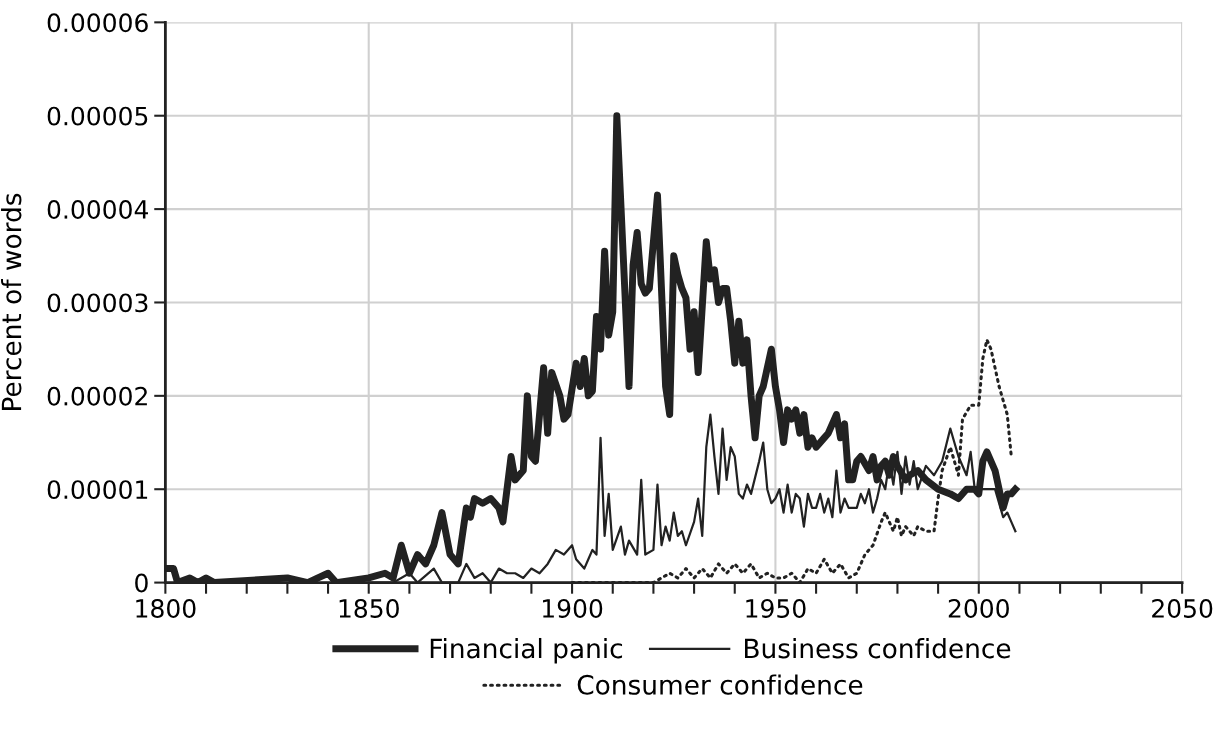 This screenshot has height=745, width=1225. Describe the element at coordinates (97, 209) in the screenshot. I see `y-tick-label: 0.00004` at that location.